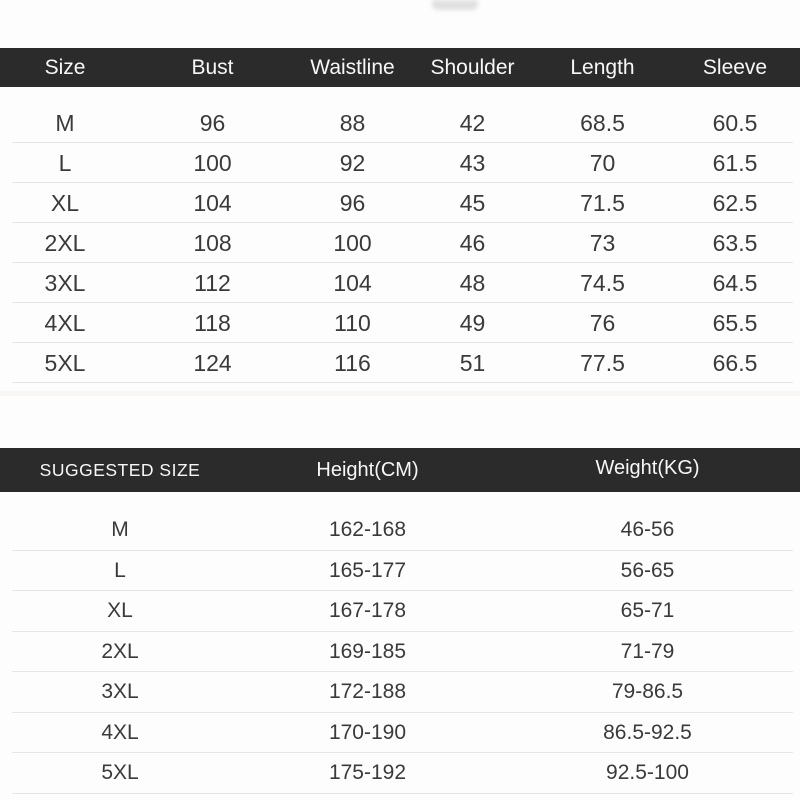 Image resolution: width=800 pixels, height=800 pixels. I want to click on cell-shoulder: 46, so click(472, 242).